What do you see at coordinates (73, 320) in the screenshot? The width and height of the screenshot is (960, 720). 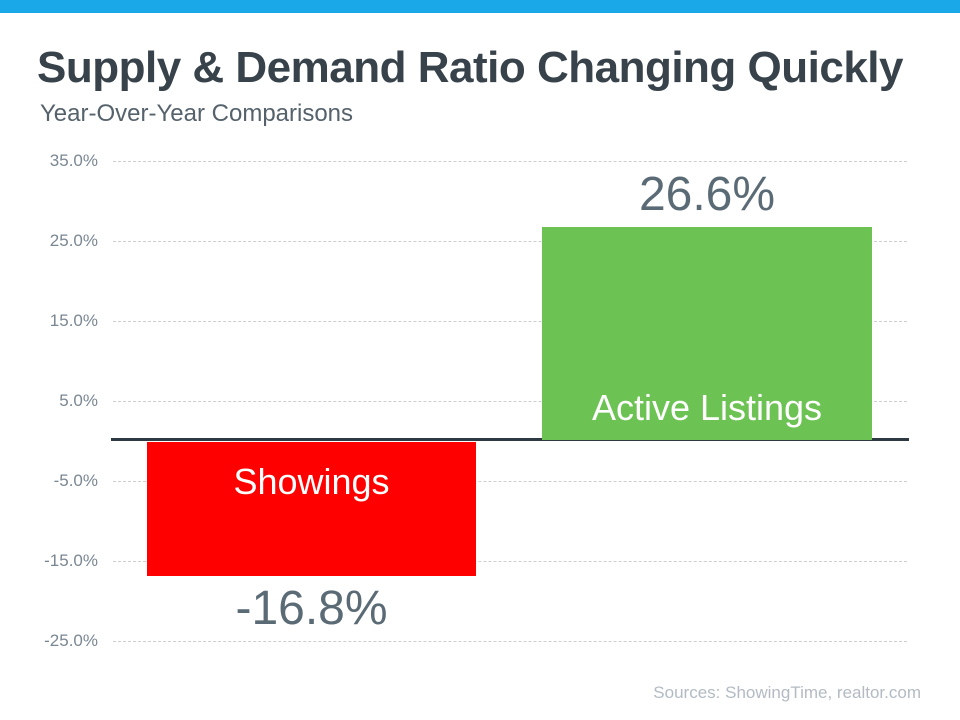 I see `y-axis-tick-label: 15.0%` at bounding box center [73, 320].